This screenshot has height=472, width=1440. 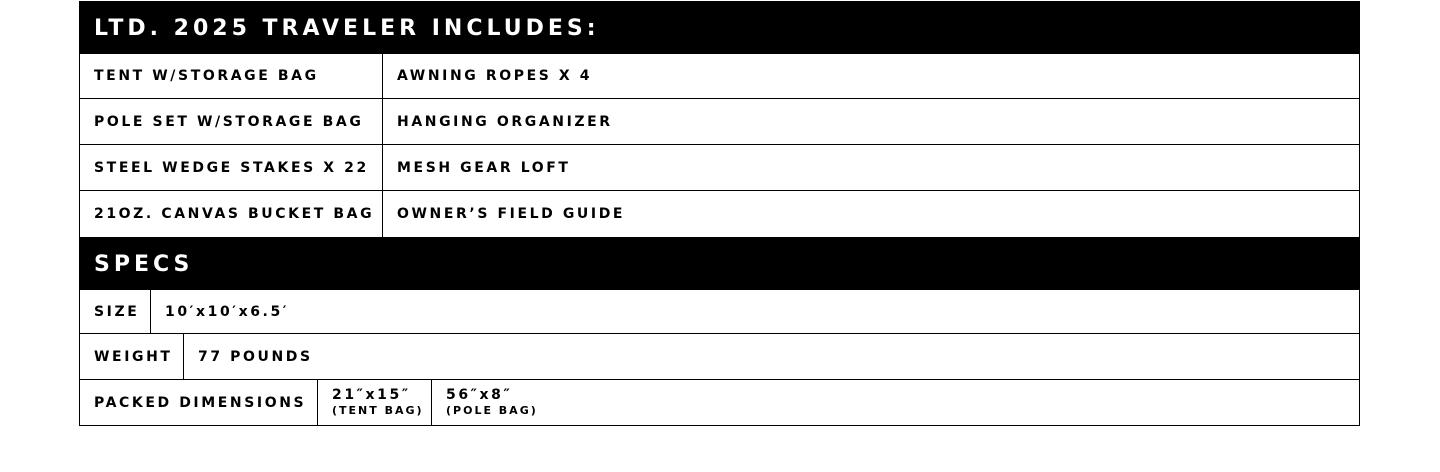 What do you see at coordinates (719, 168) in the screenshot?
I see `includes-row: STEEL WEDGE STAKES X 22 MESH GEAR LOFT` at bounding box center [719, 168].